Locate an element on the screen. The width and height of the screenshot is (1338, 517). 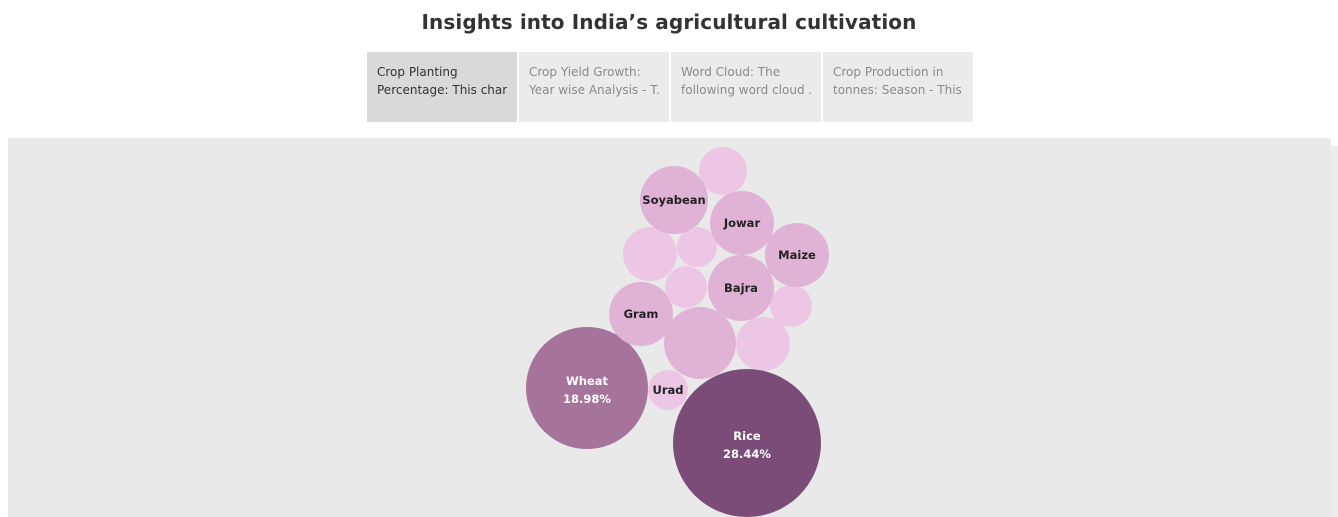
tab-crop-planting-percentage: Crop Planting Percentage: This char.. is located at coordinates (442, 87).